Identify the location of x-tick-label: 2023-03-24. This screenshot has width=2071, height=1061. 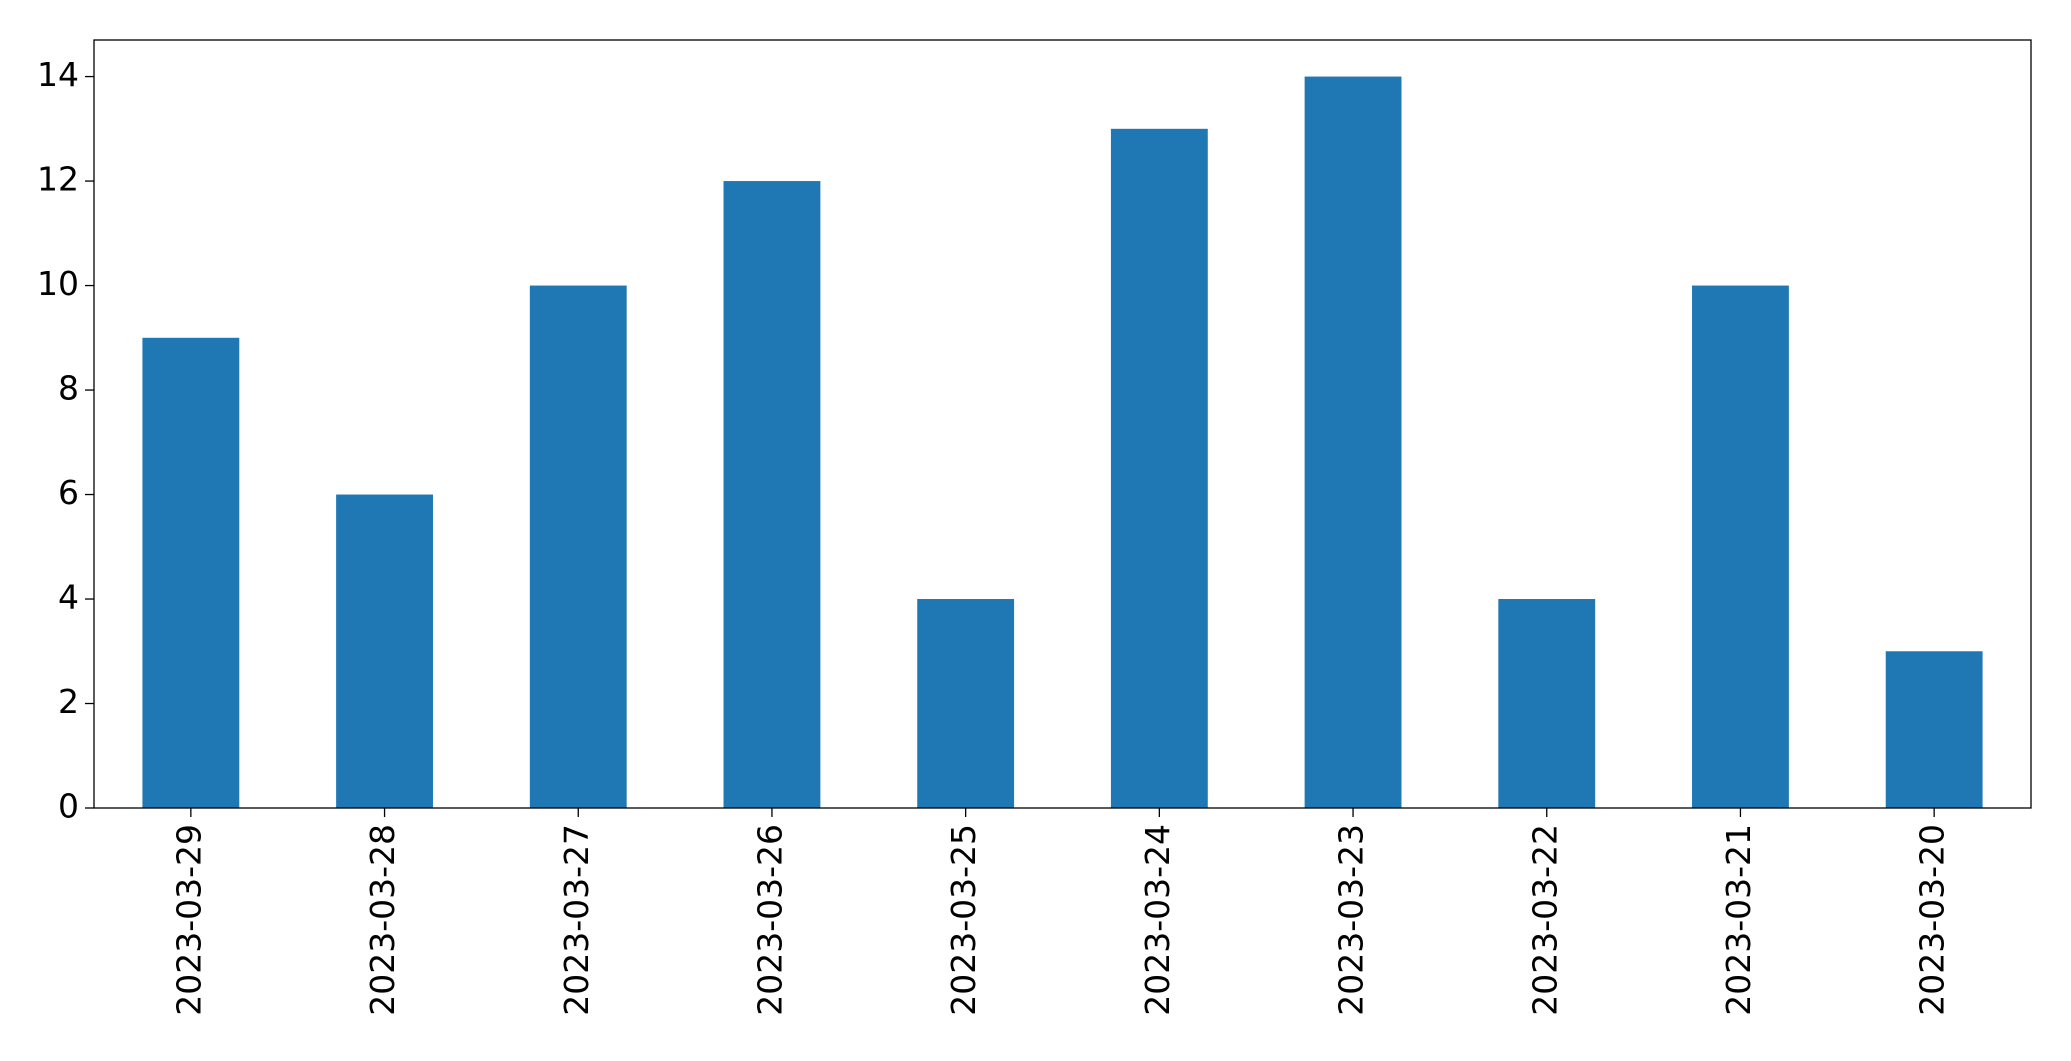
(1157, 920).